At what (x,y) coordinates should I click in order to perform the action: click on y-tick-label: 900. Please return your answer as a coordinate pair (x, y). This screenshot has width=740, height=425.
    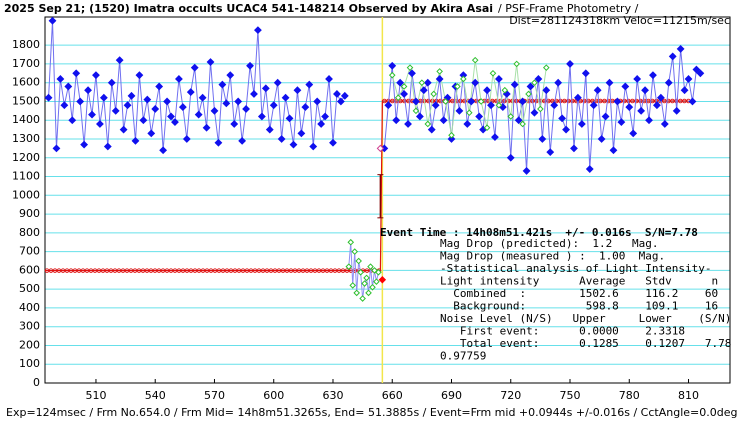
    Looking at the image, I should click on (29, 213).